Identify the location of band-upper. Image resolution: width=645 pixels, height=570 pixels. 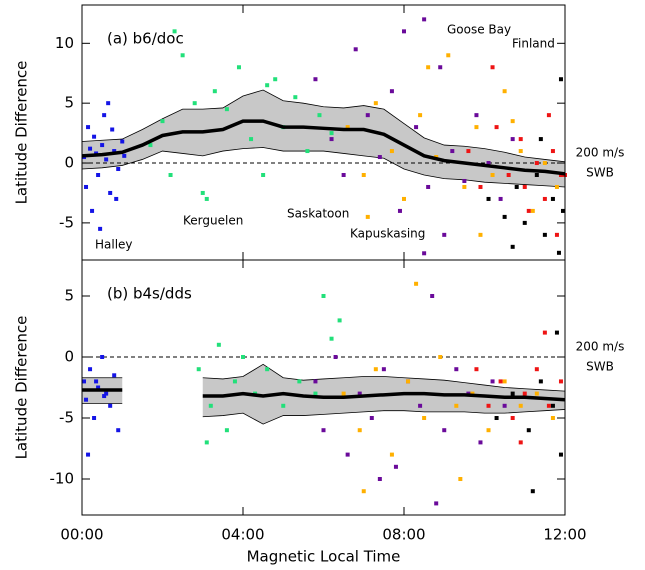
(324, 377).